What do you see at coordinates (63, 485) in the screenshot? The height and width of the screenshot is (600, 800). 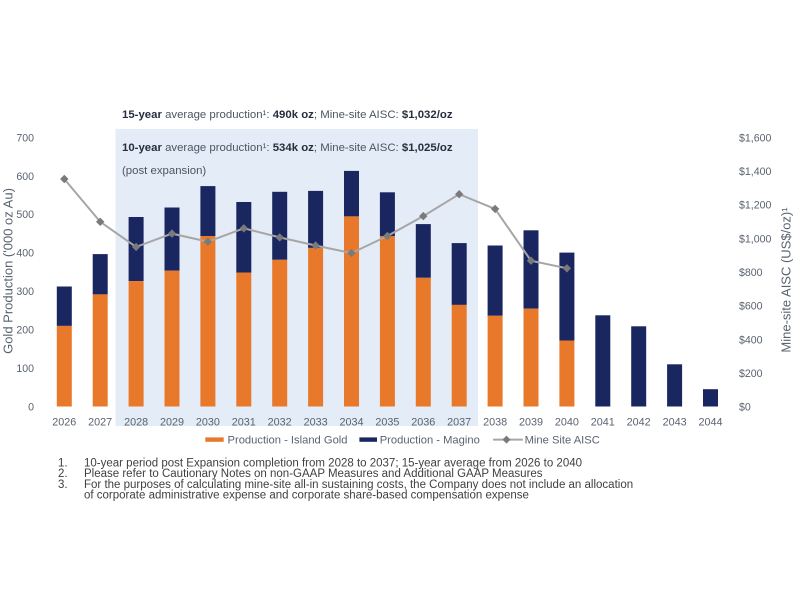 I see `svg-text: 3.` at bounding box center [63, 485].